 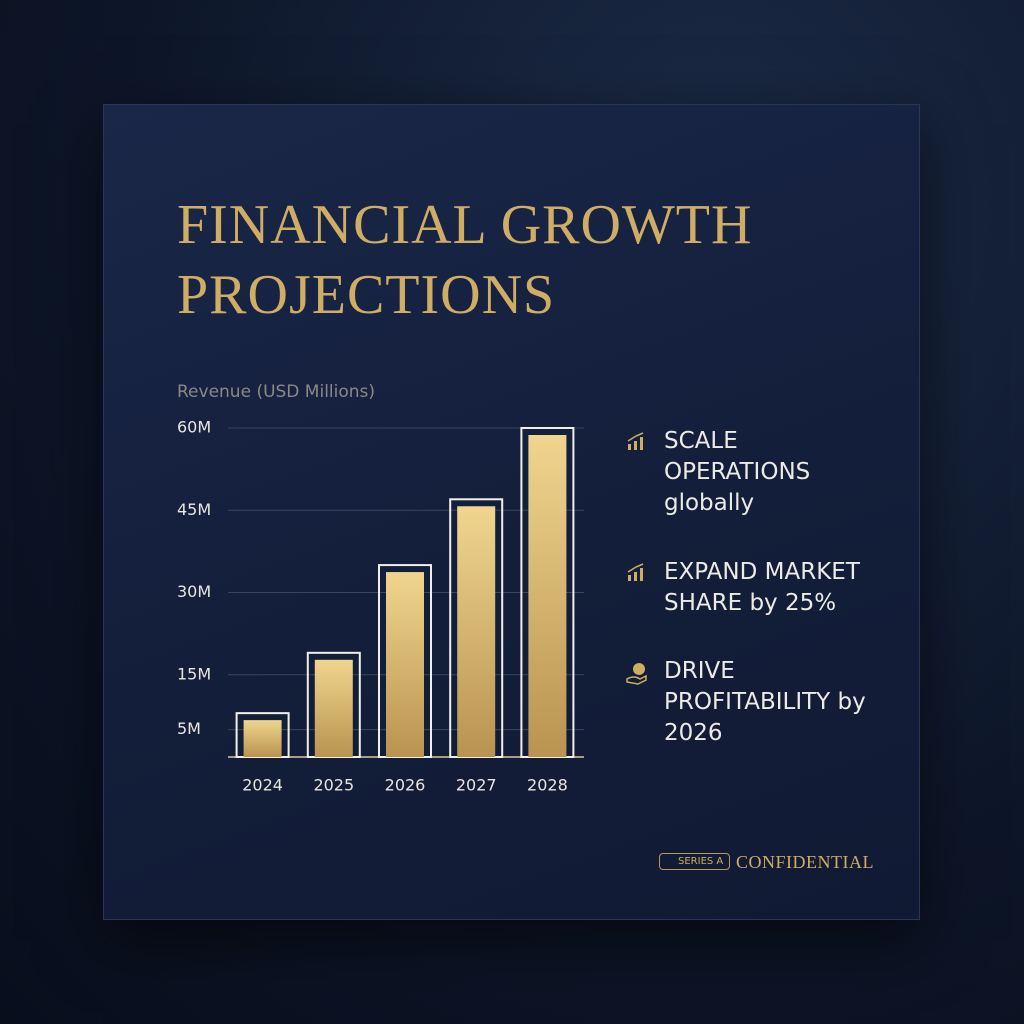 What do you see at coordinates (189, 728) in the screenshot?
I see `y-tick-label: 5M` at bounding box center [189, 728].